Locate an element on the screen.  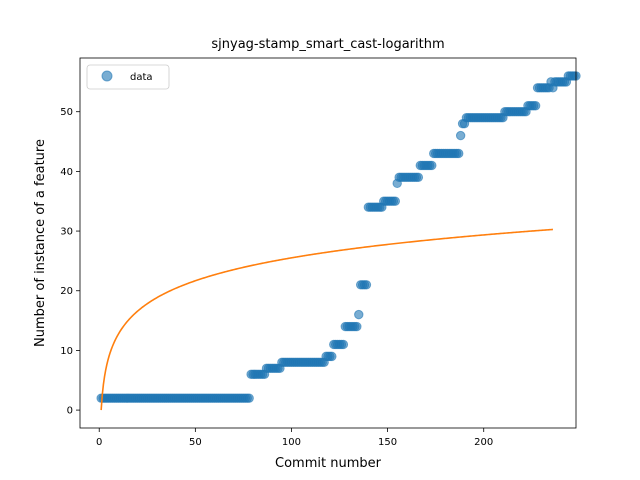
x-axis-ticks: 0 50 100 150 200 is located at coordinates (294, 438).